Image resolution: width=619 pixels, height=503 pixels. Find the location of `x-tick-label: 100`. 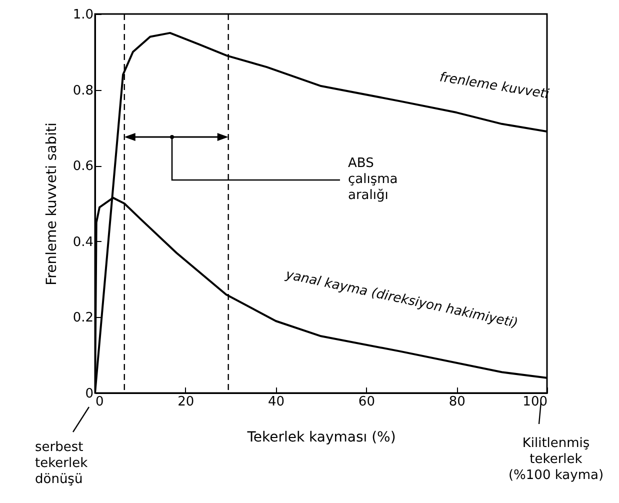

x-tick-label: 100 is located at coordinates (535, 402).